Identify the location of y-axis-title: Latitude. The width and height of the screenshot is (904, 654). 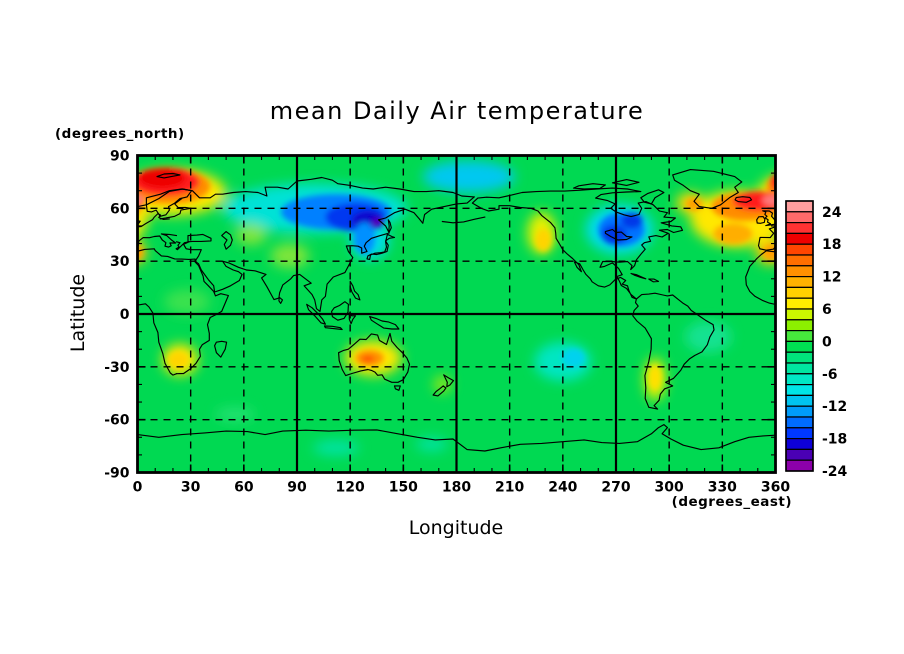
(78, 313).